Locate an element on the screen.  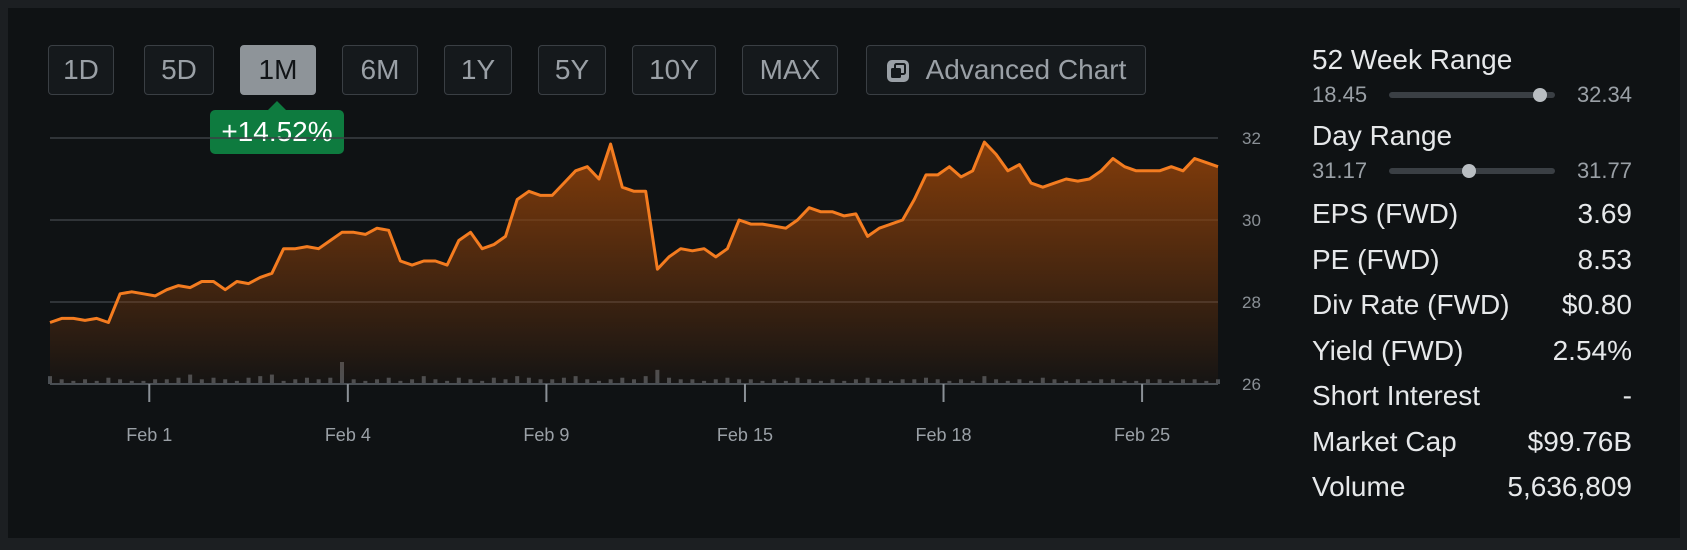
x-tick-label: Feb 4 is located at coordinates (348, 435).